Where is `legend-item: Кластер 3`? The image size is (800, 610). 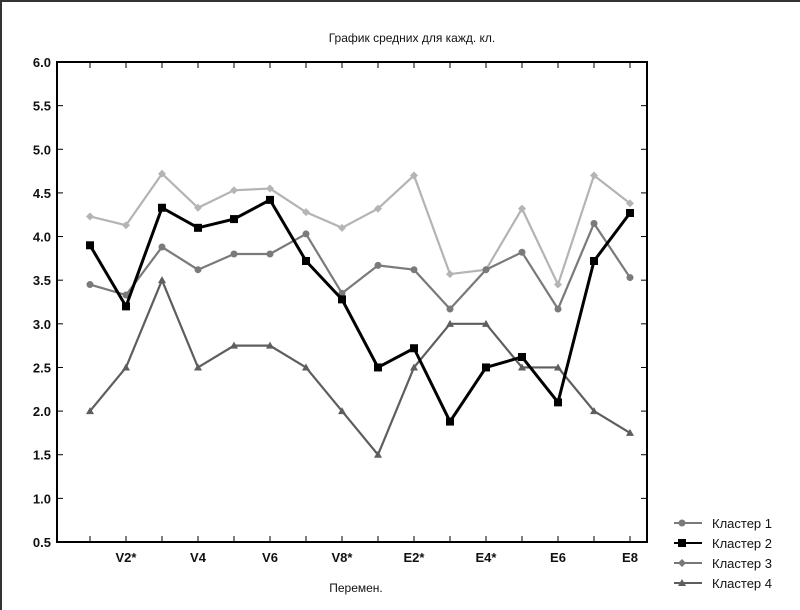
legend-item: Кластер 3 is located at coordinates (723, 563).